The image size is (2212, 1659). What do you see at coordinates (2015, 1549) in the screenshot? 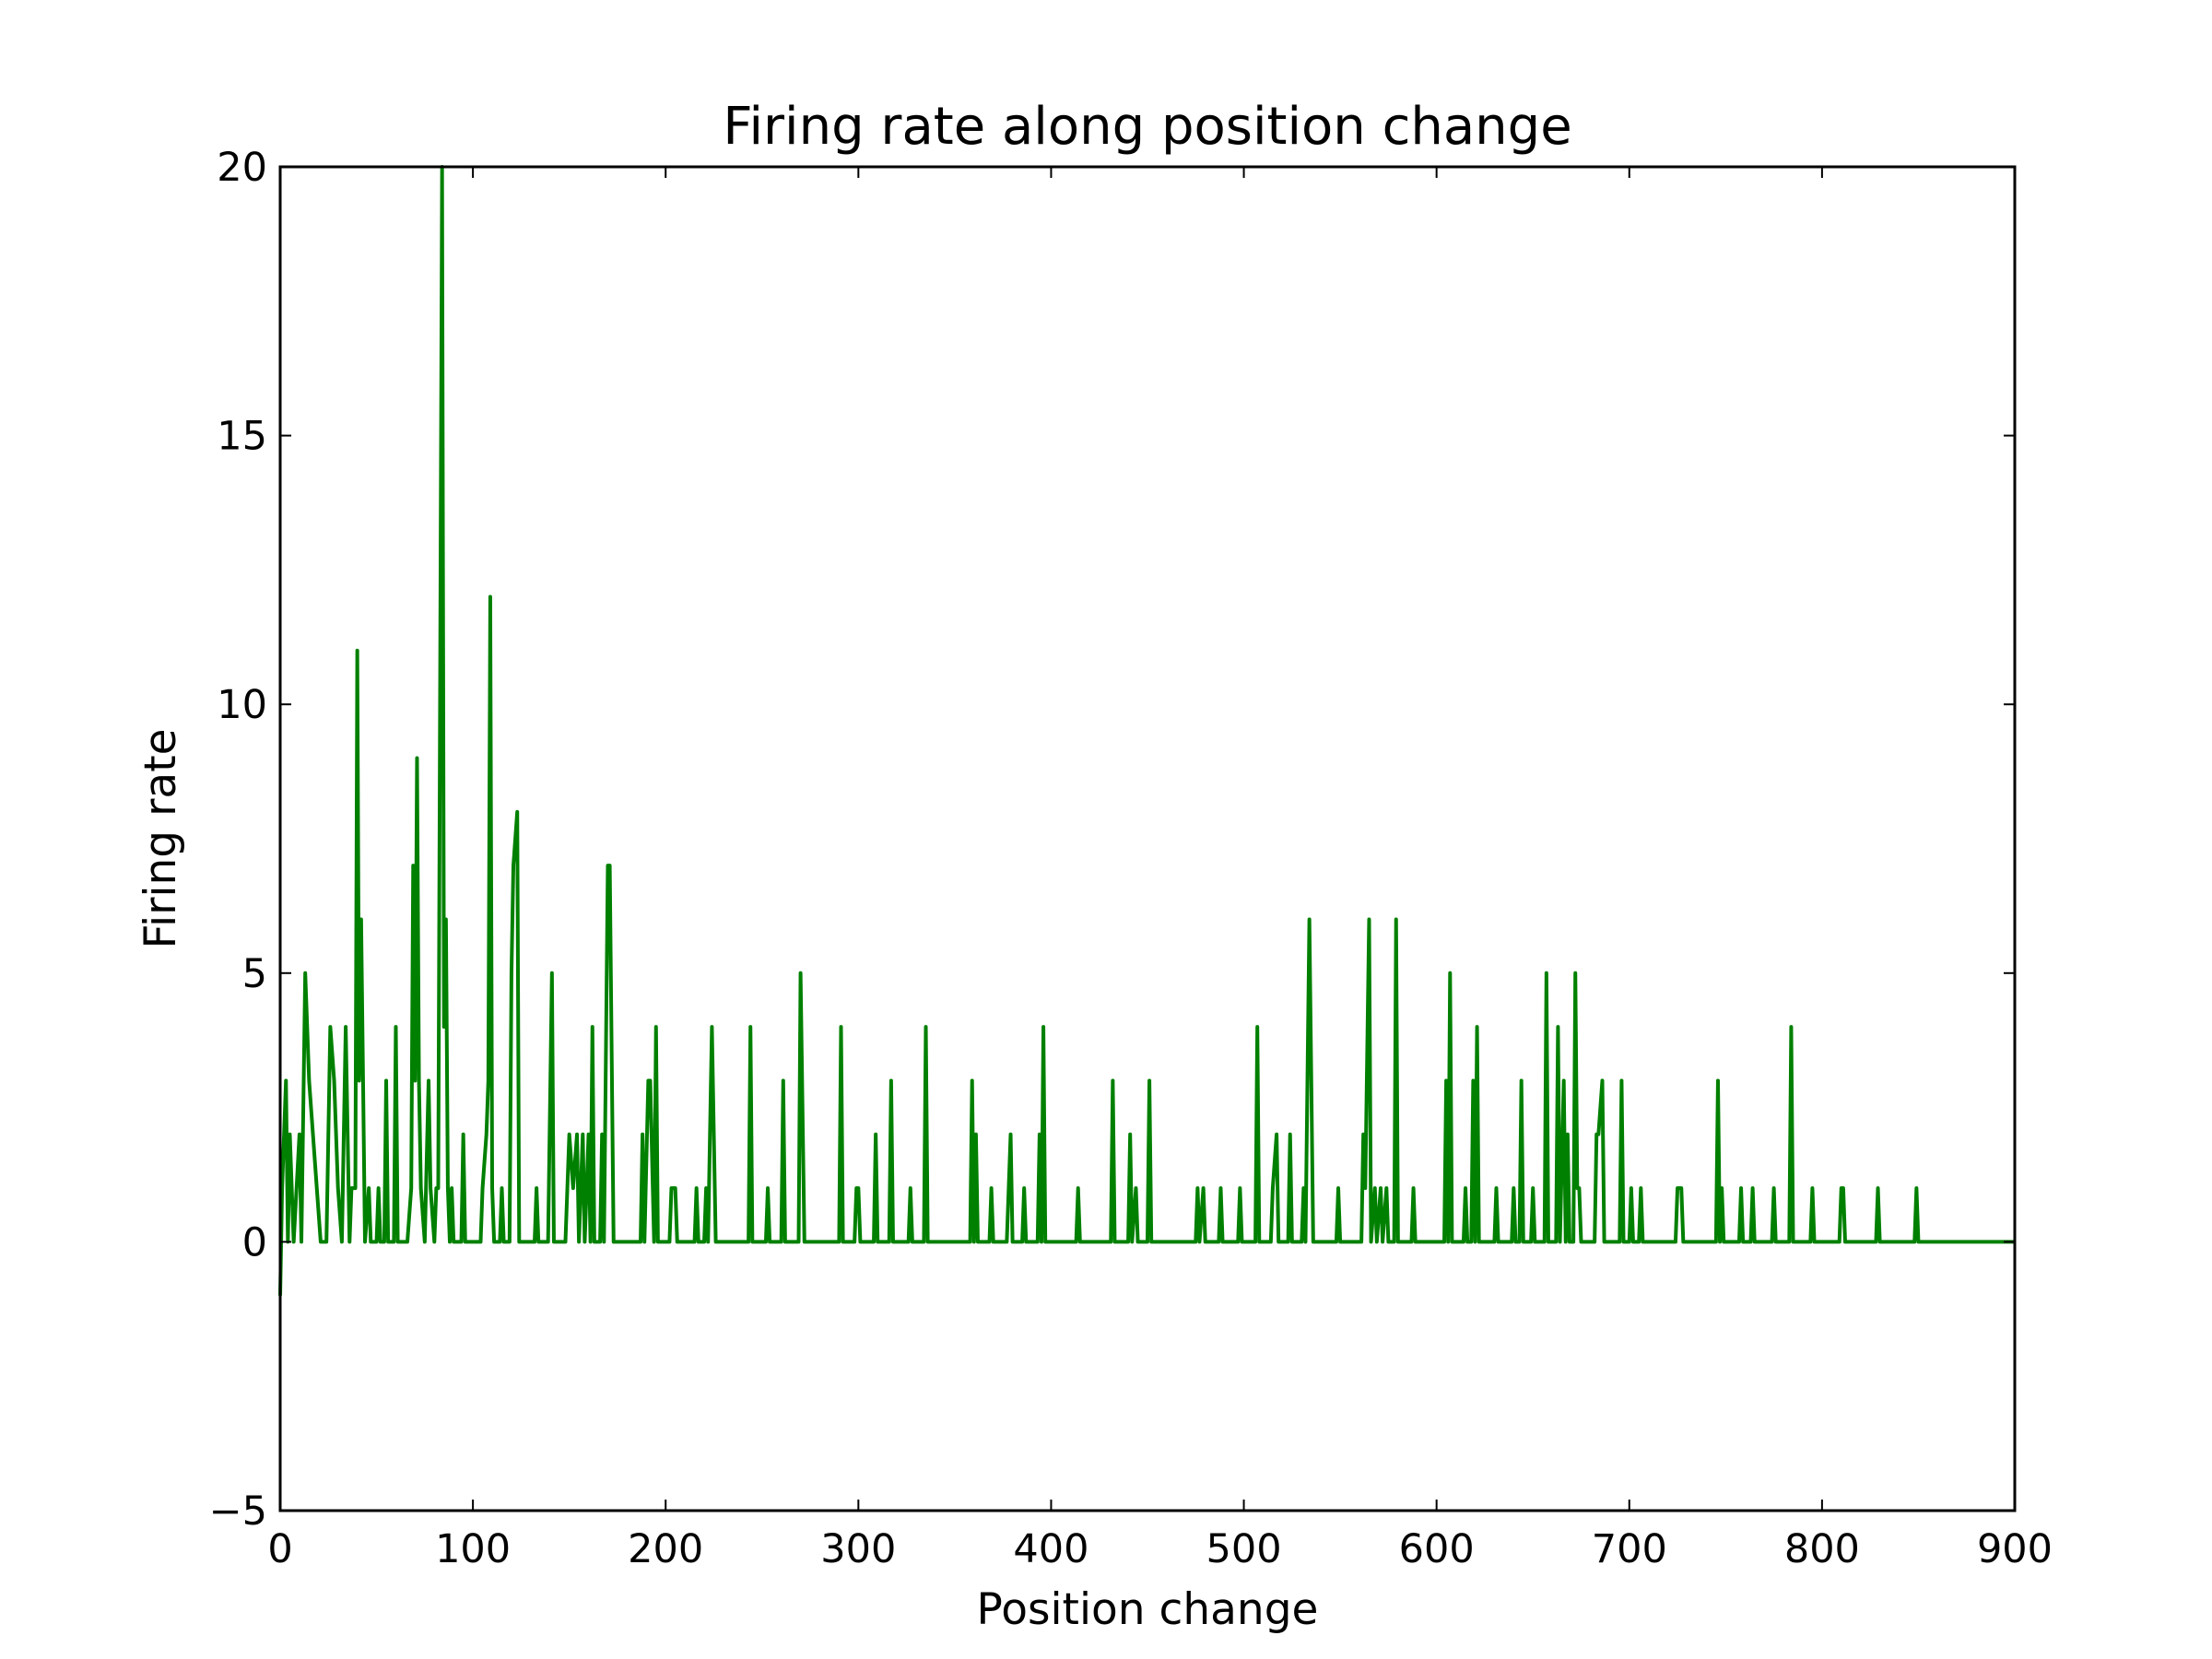
I see `x-tick-label: 900` at bounding box center [2015, 1549].